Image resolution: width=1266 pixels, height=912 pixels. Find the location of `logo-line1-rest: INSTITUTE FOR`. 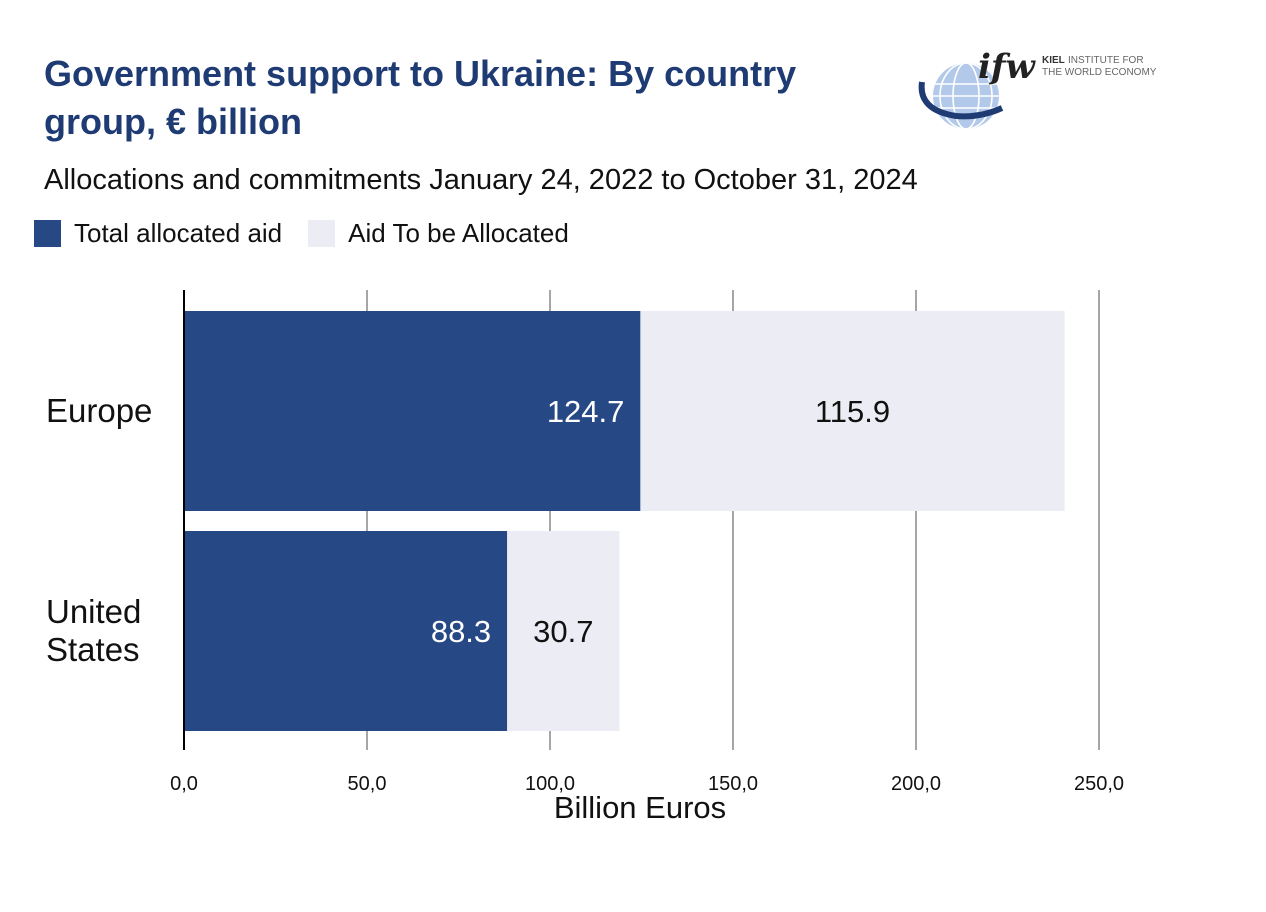

logo-line1-rest: INSTITUTE FOR is located at coordinates (1106, 60).